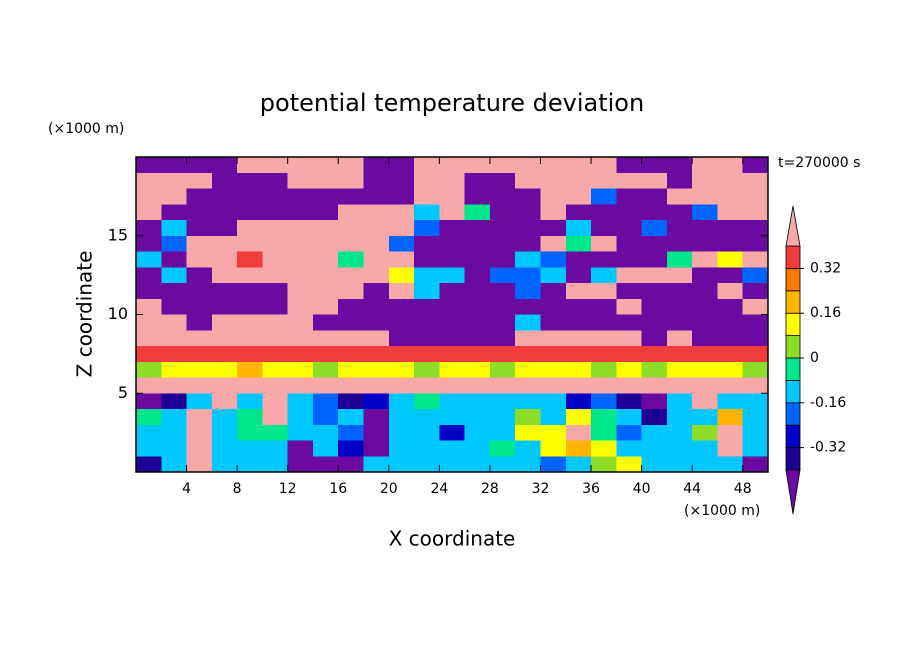 The width and height of the screenshot is (904, 654). What do you see at coordinates (825, 268) in the screenshot?
I see `colorbar-tick-label: 0.32` at bounding box center [825, 268].